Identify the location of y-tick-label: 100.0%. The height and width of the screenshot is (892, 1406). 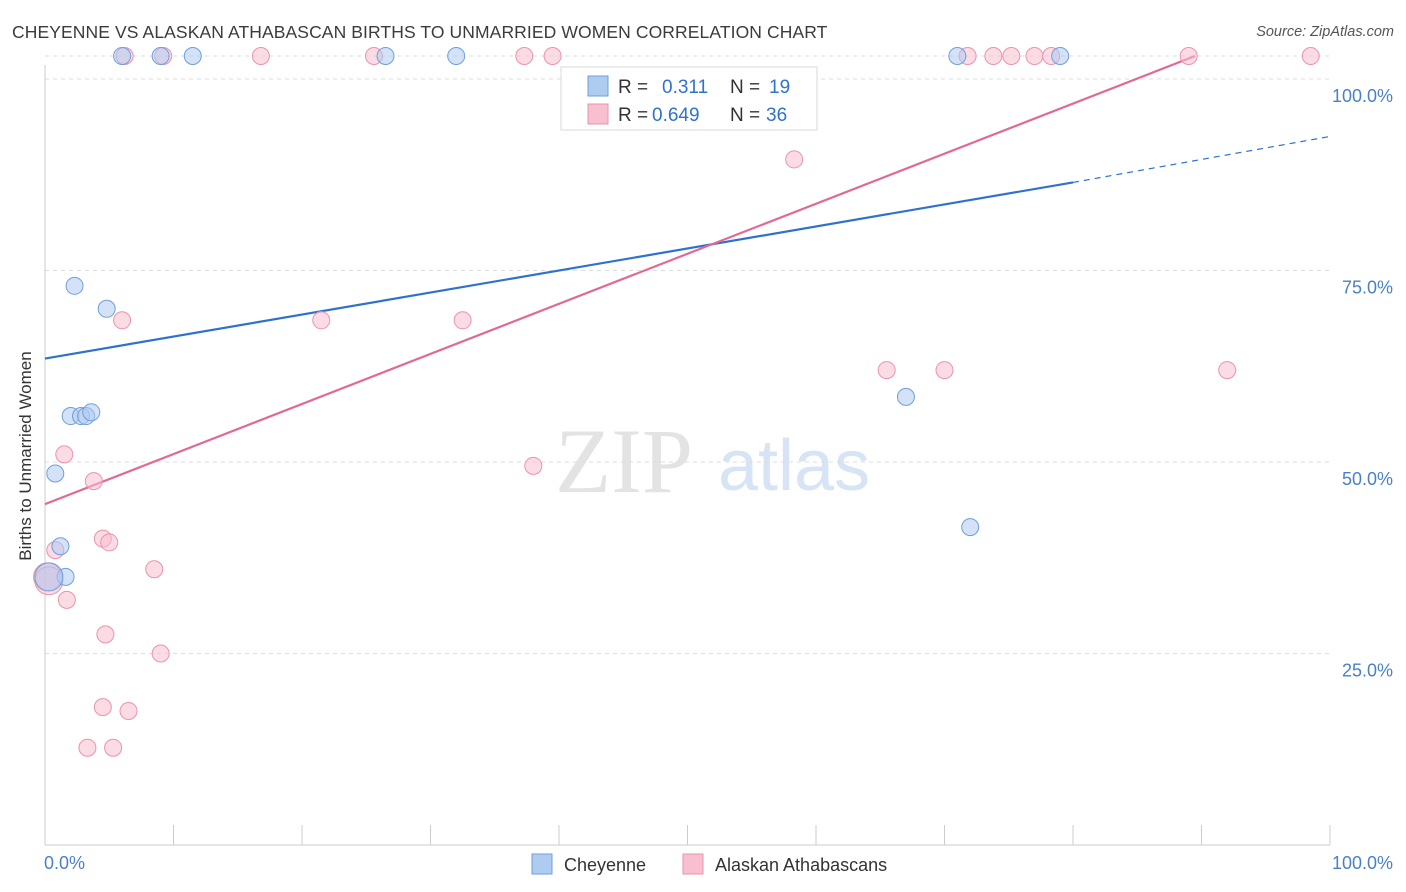
(1362, 96).